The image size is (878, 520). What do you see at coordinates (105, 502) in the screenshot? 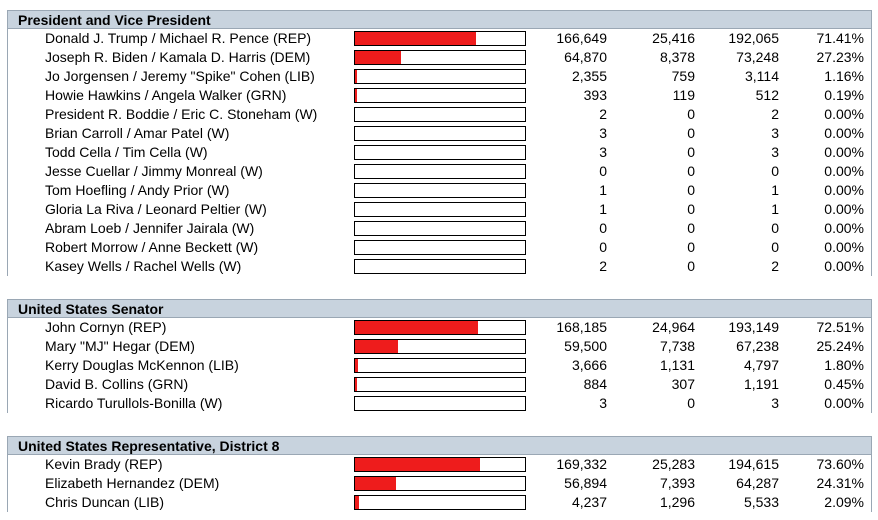
I see `candidate-name: Chris Duncan (LIB)` at bounding box center [105, 502].